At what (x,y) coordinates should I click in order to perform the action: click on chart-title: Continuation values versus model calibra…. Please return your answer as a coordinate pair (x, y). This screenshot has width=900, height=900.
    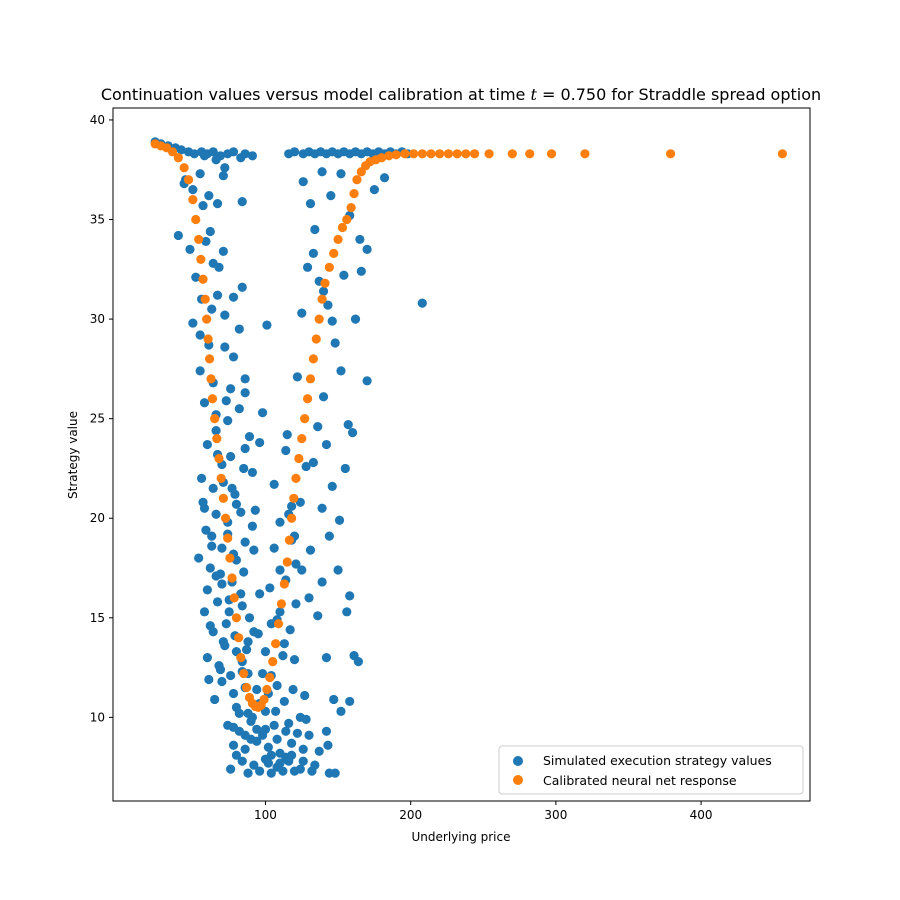
    Looking at the image, I should click on (461, 94).